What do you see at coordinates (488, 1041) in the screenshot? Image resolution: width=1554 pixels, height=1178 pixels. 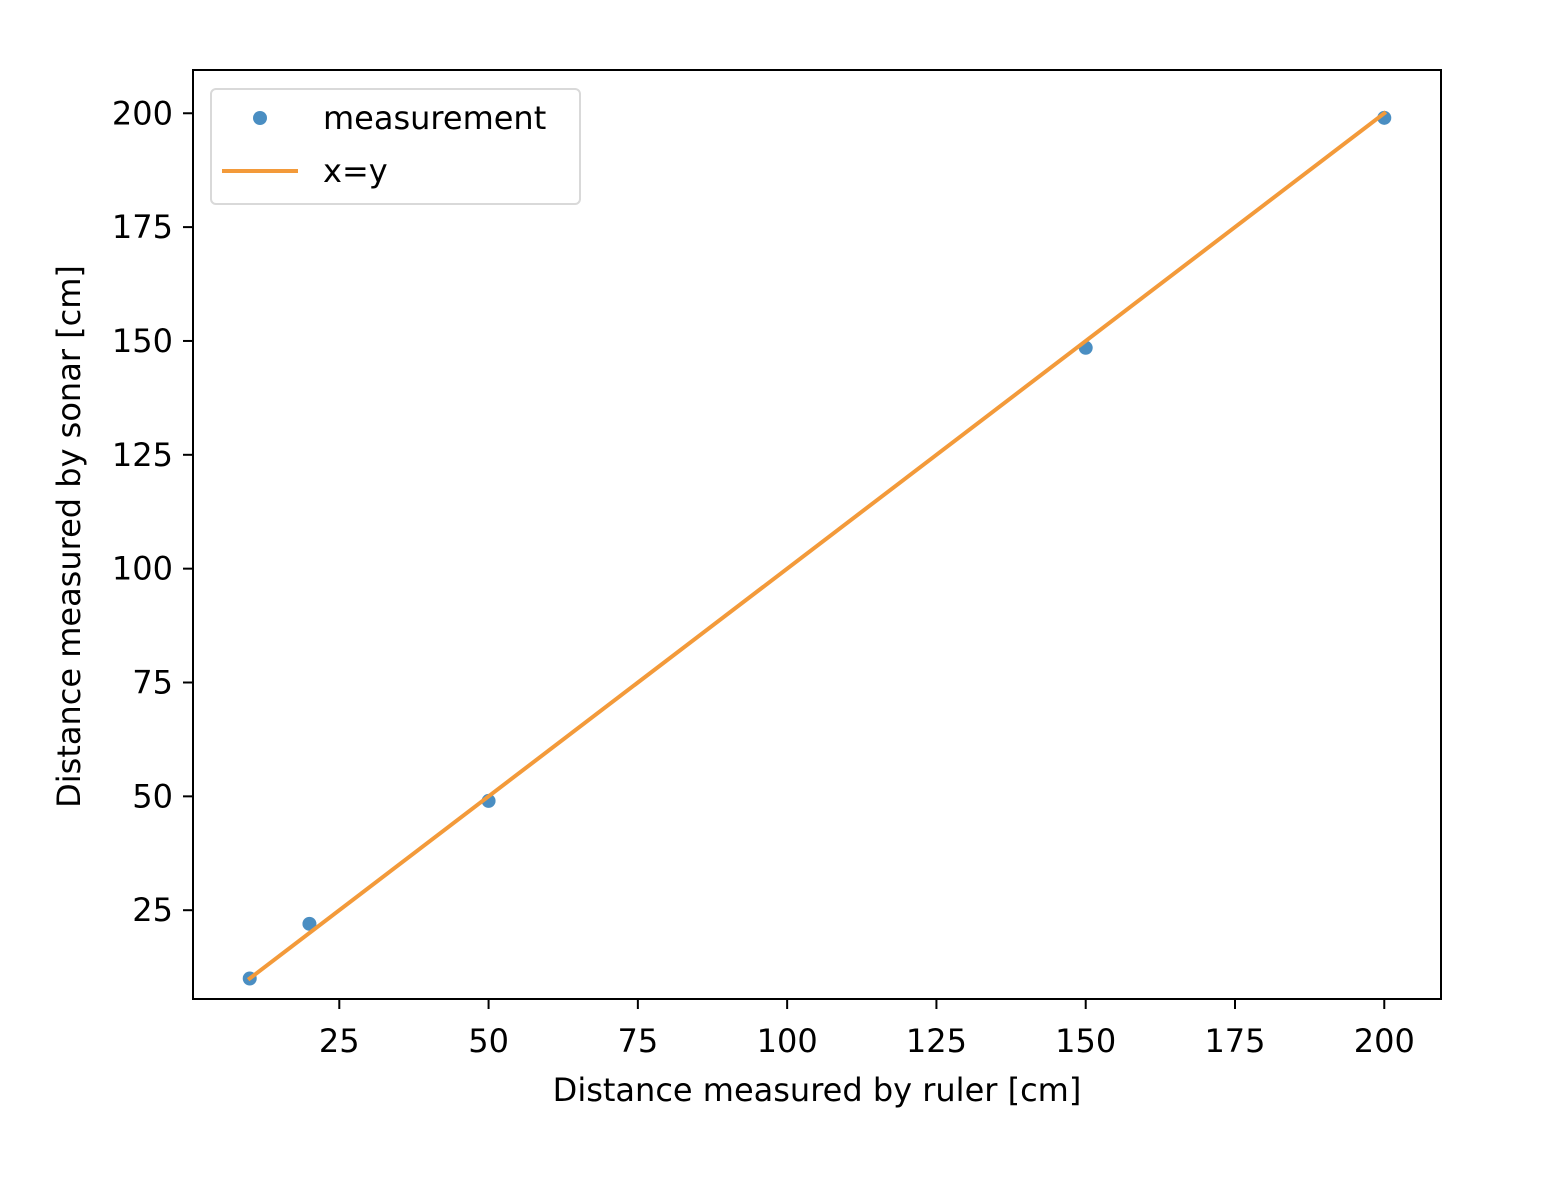 I see `x-tick-label-50: 50` at bounding box center [488, 1041].